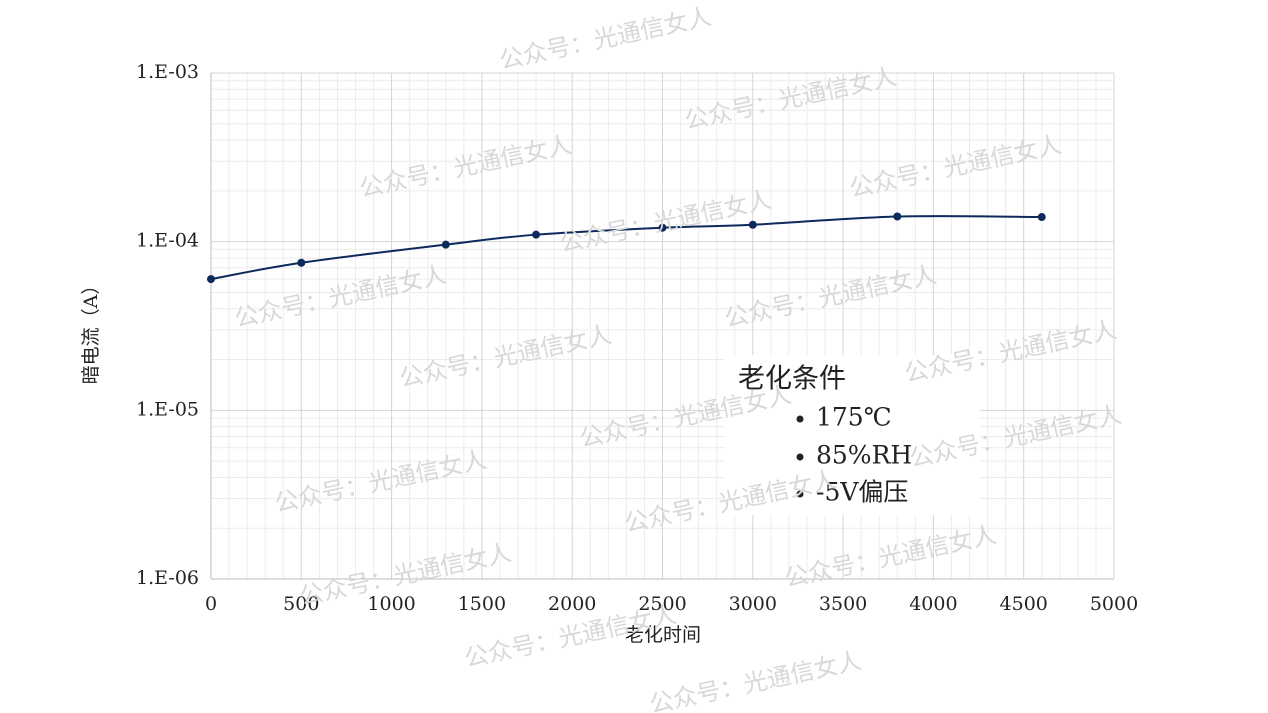  What do you see at coordinates (852, 435) in the screenshot?
I see `annotation-box` at bounding box center [852, 435].